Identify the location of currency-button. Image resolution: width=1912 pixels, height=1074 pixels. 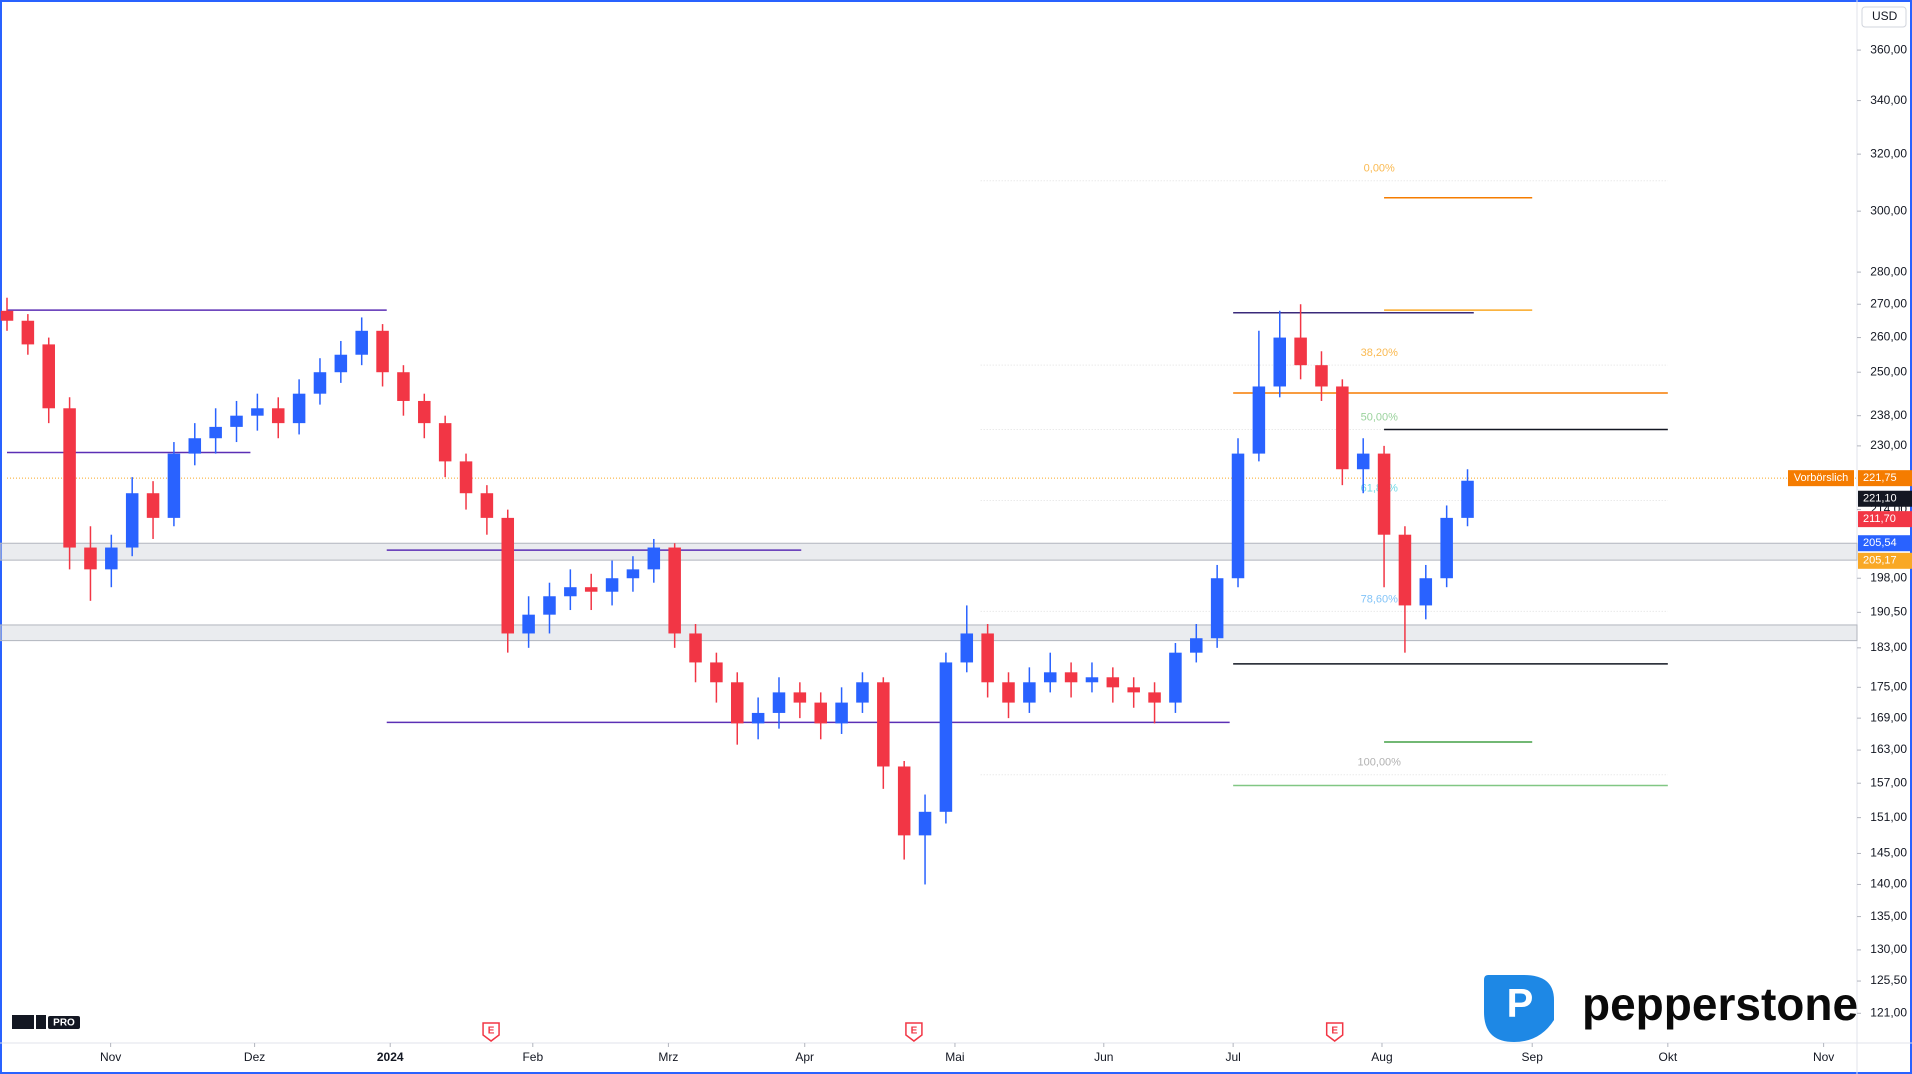
(1884, 17).